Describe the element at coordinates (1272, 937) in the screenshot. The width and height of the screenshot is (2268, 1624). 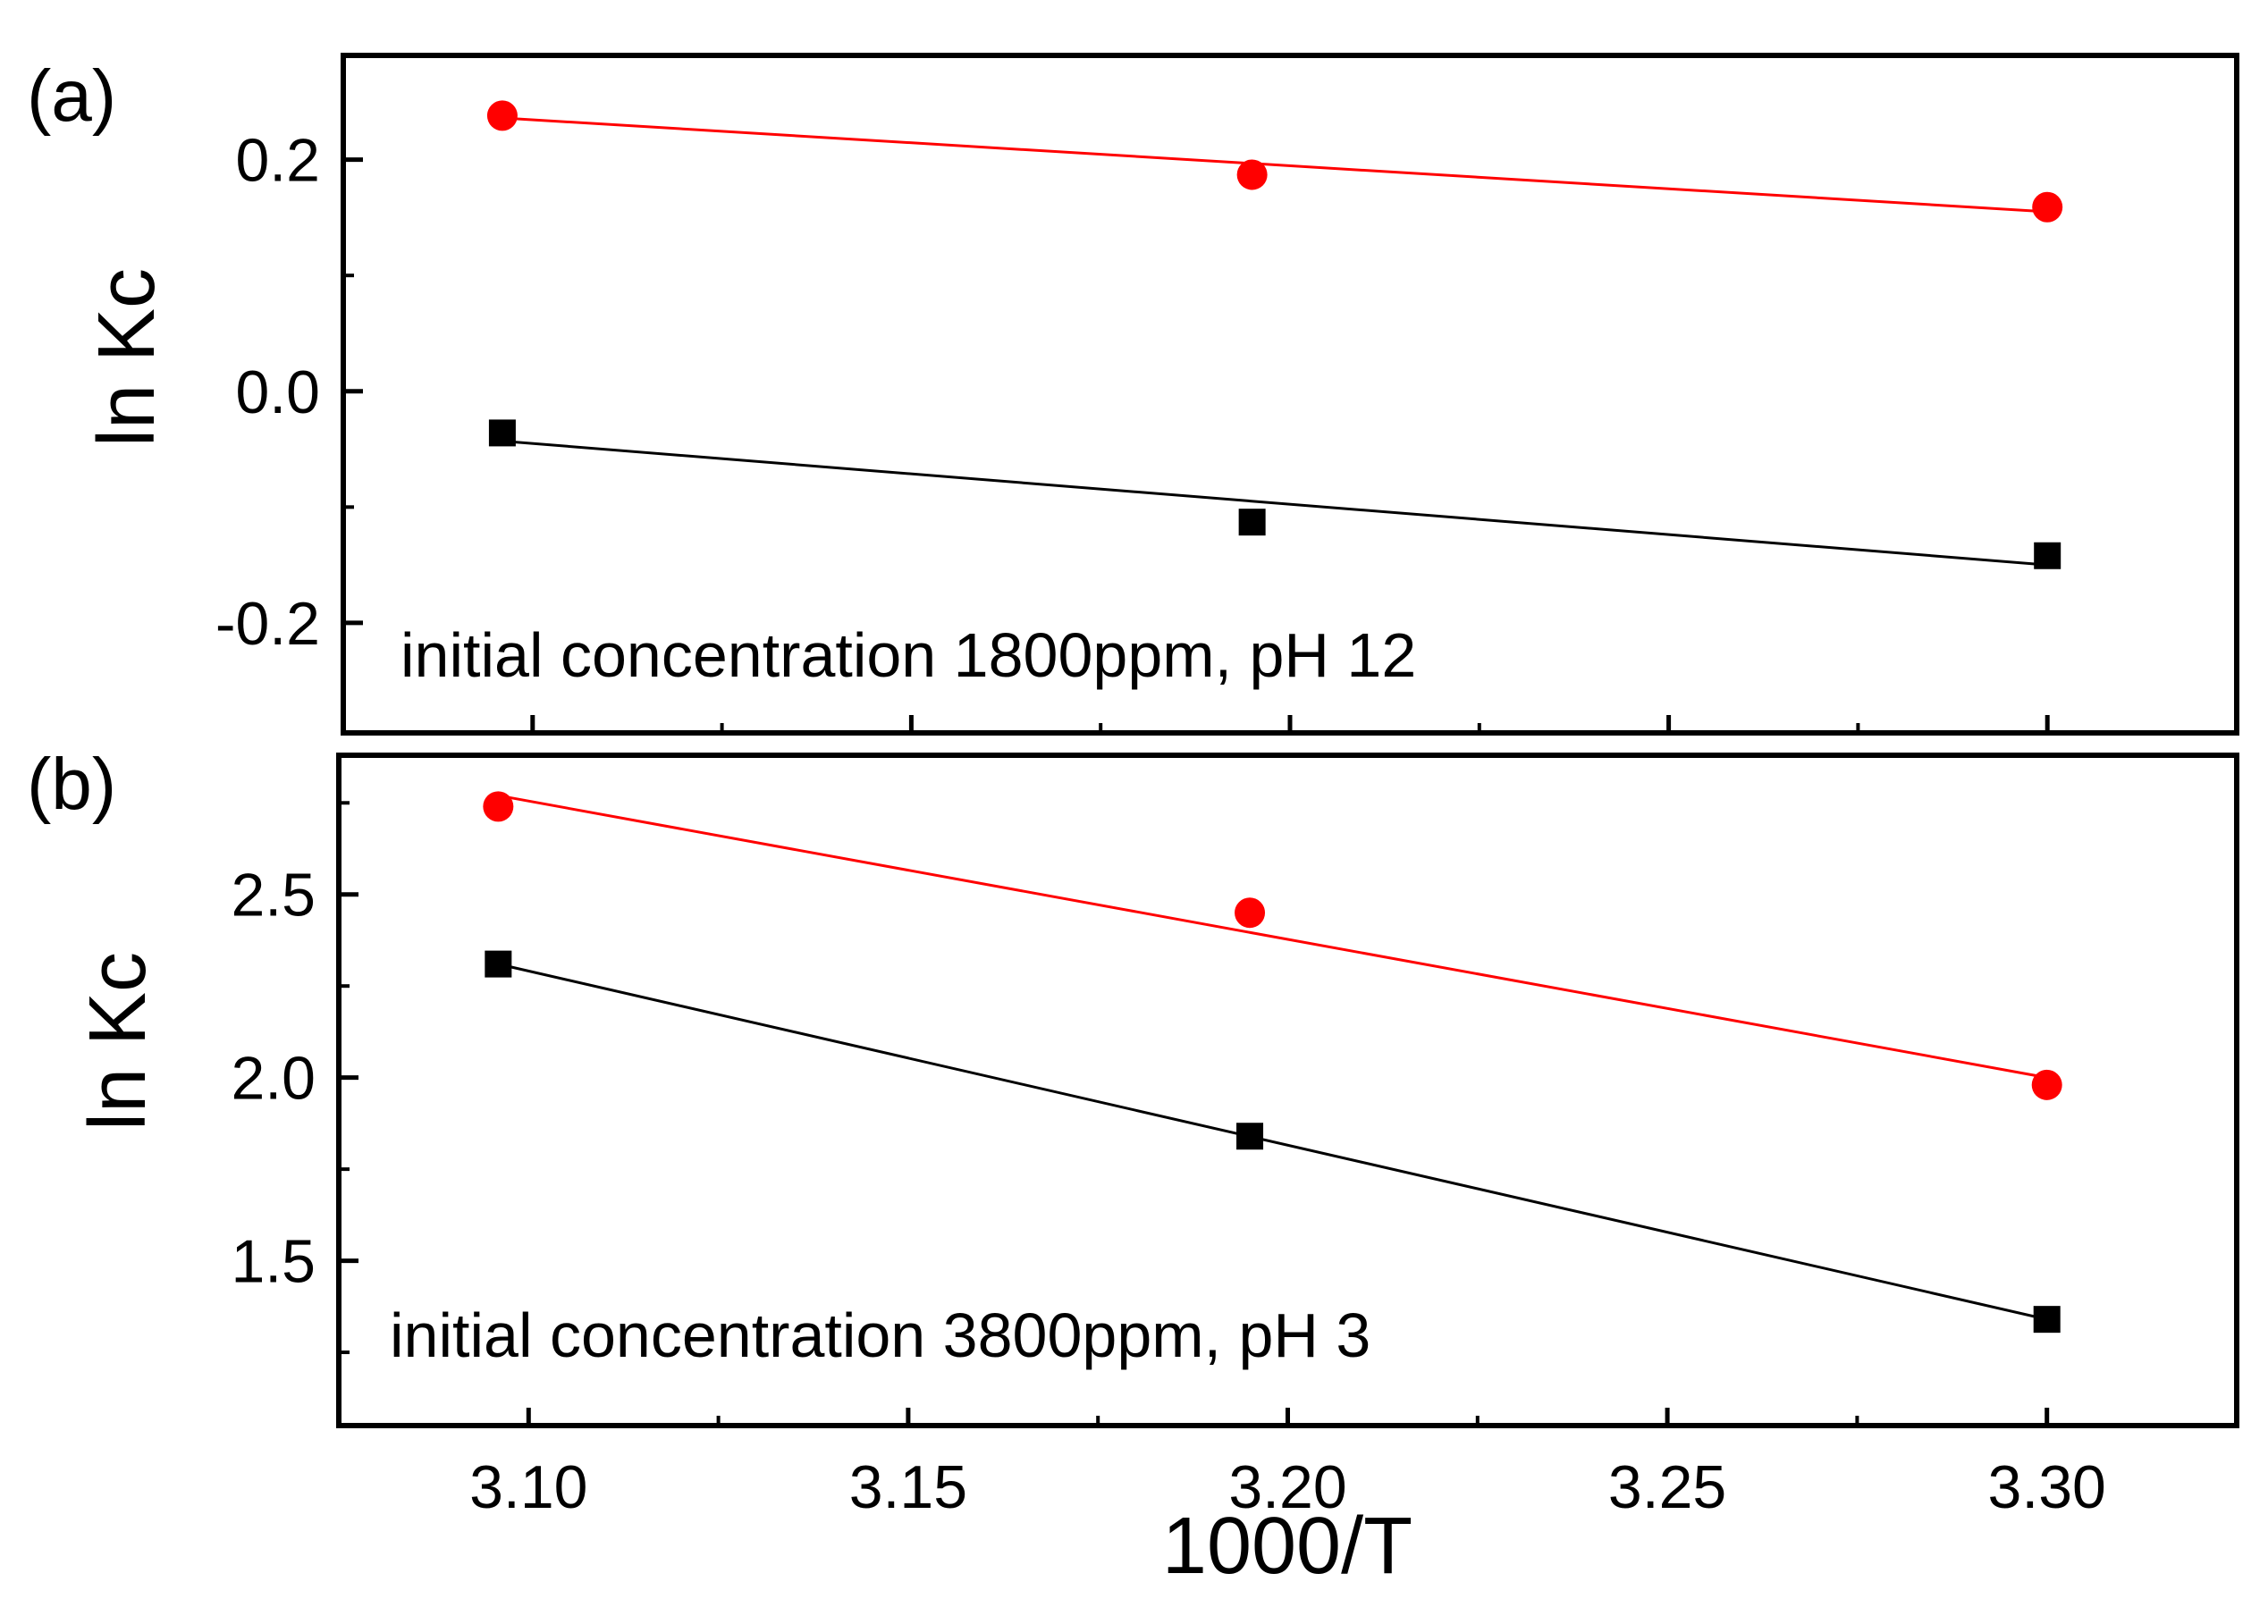
I see `panel-b-red-fit-line` at that location.